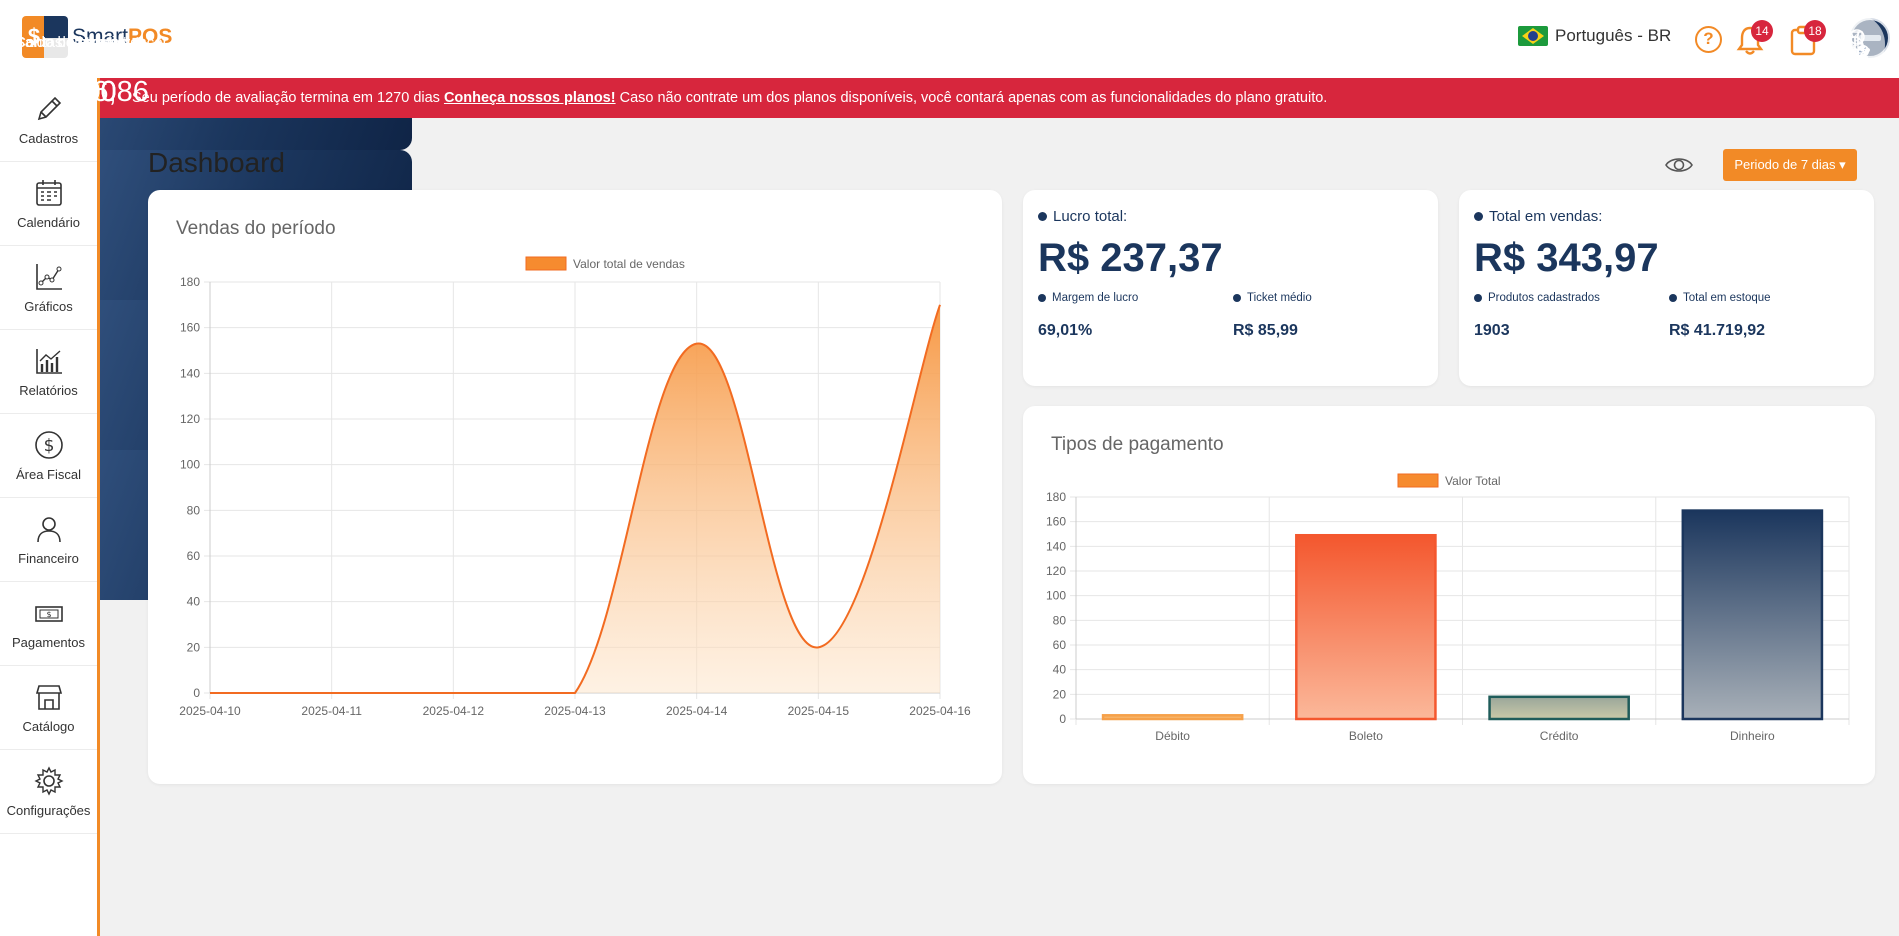 This screenshot has width=1899, height=936. I want to click on language-selector: Português - BR, so click(1594, 36).